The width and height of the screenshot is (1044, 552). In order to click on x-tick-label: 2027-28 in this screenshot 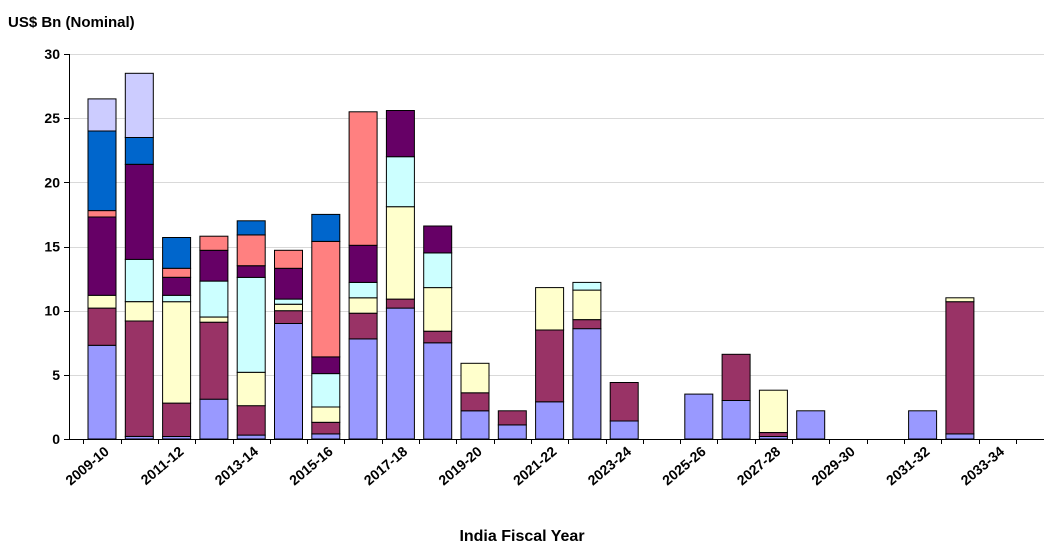, I will do `click(759, 465)`.